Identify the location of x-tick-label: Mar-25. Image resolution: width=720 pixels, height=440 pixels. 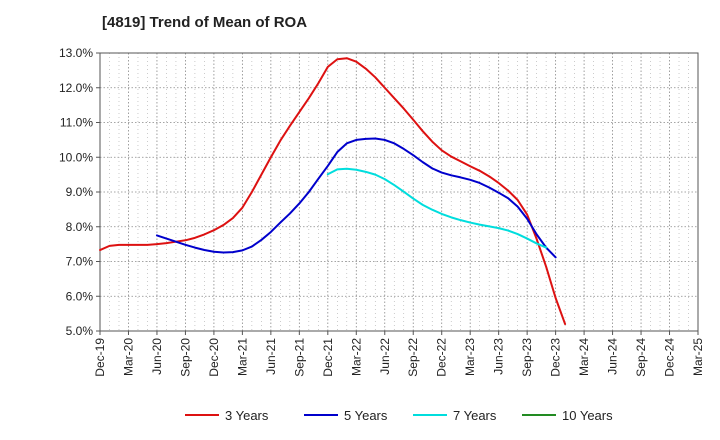
(698, 357).